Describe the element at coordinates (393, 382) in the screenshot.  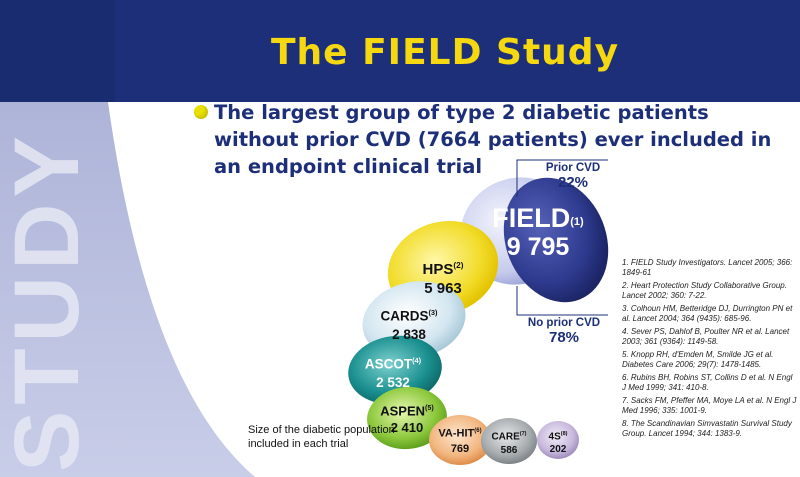
I see `trial-value-ascot: 2 532` at that location.